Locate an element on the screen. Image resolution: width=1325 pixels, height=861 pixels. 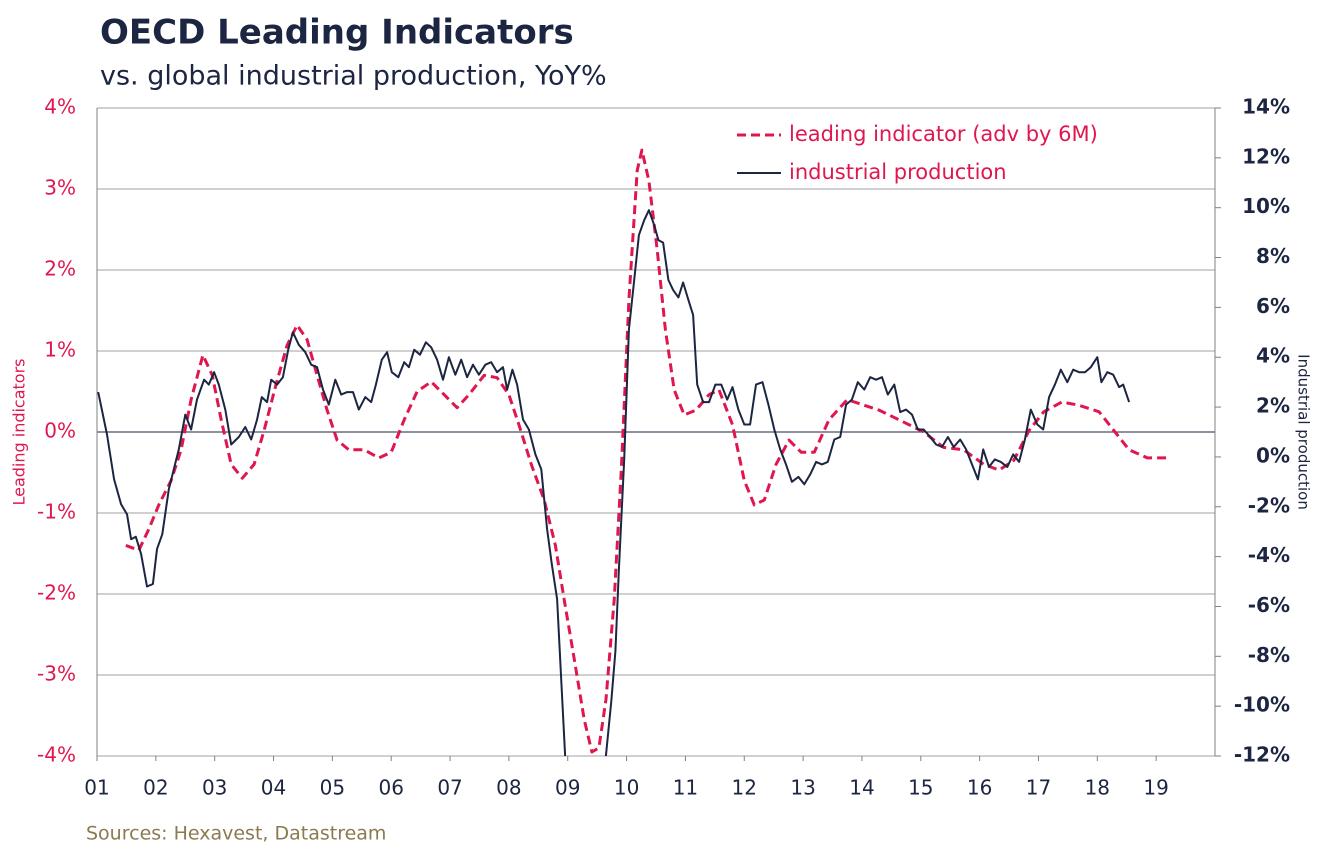
x-tick-label: 14 is located at coordinates (861, 788).